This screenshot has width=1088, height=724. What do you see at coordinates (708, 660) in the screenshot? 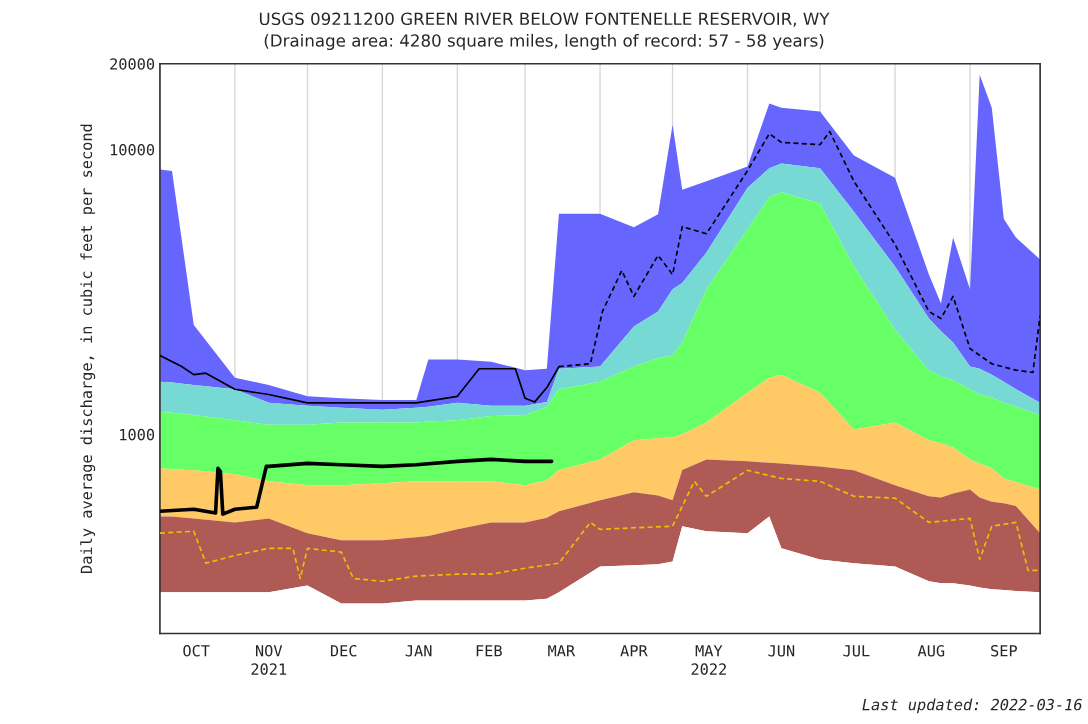
I see `x-tick-label: MAY 2022` at bounding box center [708, 660].